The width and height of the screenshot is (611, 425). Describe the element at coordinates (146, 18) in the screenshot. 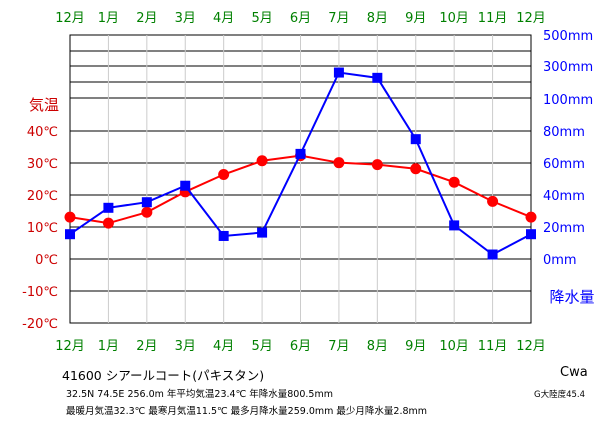

I see `month-label-top: 2月` at that location.